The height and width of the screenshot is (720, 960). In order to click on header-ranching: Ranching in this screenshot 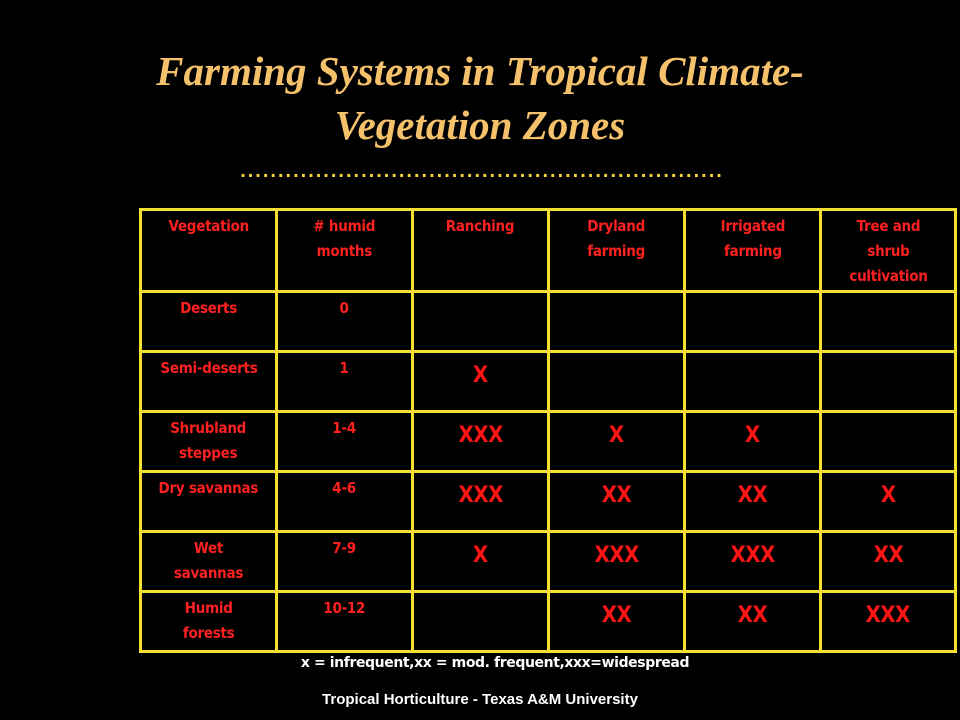, I will do `click(480, 250)`.